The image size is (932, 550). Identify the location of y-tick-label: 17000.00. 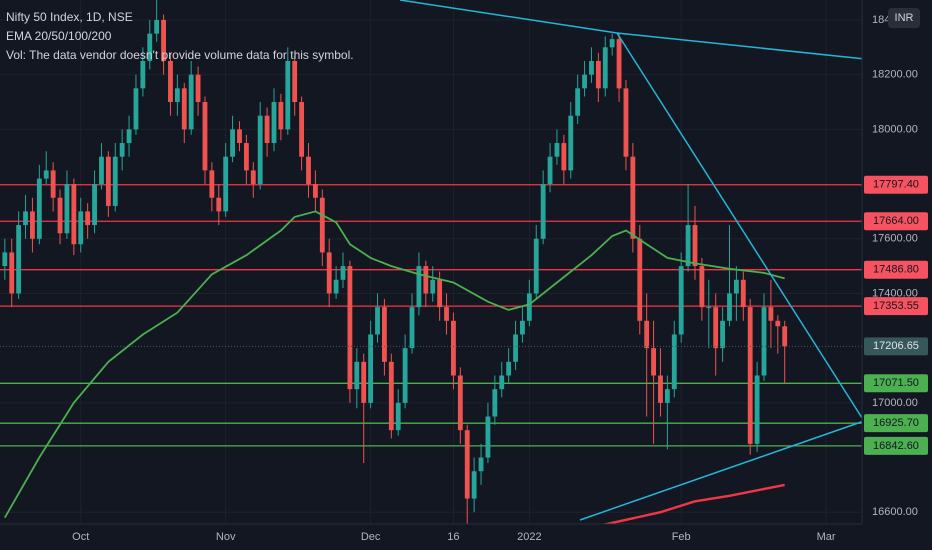
(895, 403).